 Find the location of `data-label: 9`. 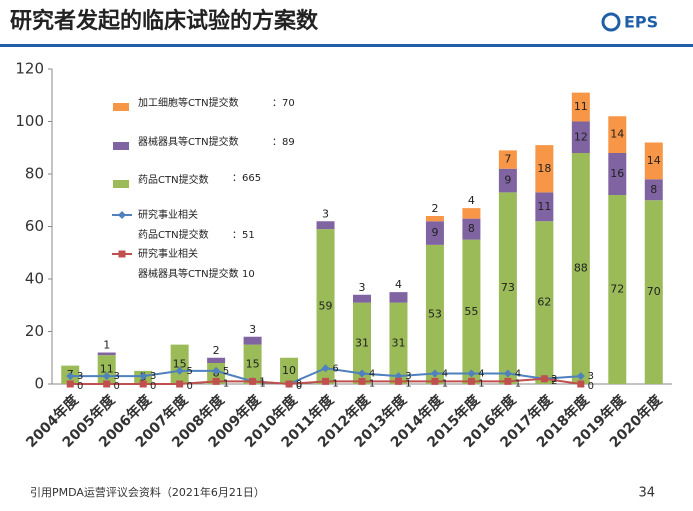

data-label: 9 is located at coordinates (434, 232).